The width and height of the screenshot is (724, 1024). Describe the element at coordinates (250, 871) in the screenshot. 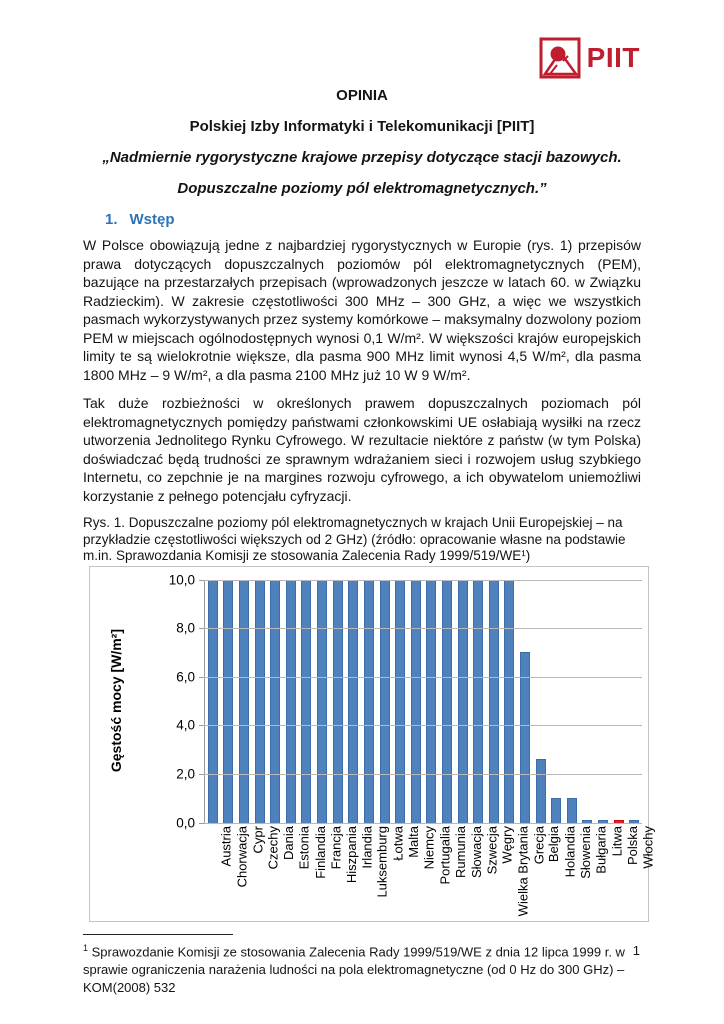

I see `chart-x-label-cell: Cypr` at that location.